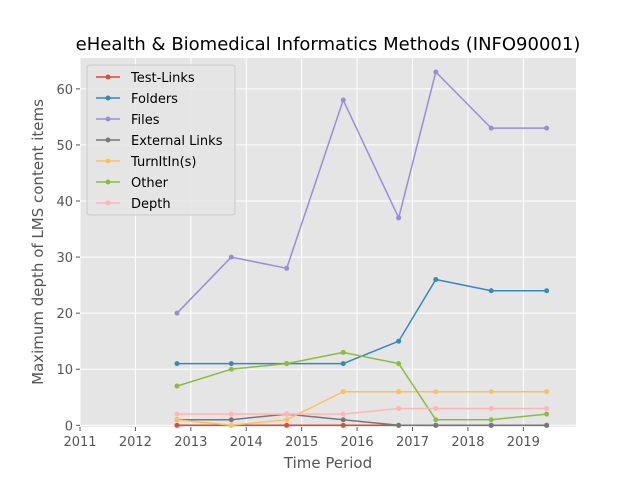 This screenshot has height=480, width=640. What do you see at coordinates (246, 442) in the screenshot?
I see `x-tick-label: 2014` at bounding box center [246, 442].